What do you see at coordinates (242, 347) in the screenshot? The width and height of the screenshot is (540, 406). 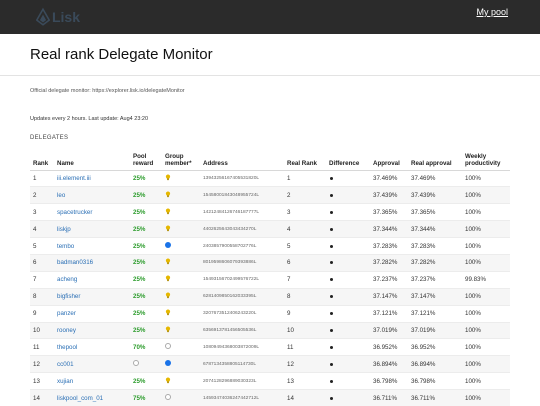 I see `address-cell: 10809494368003872009L` at bounding box center [242, 347].